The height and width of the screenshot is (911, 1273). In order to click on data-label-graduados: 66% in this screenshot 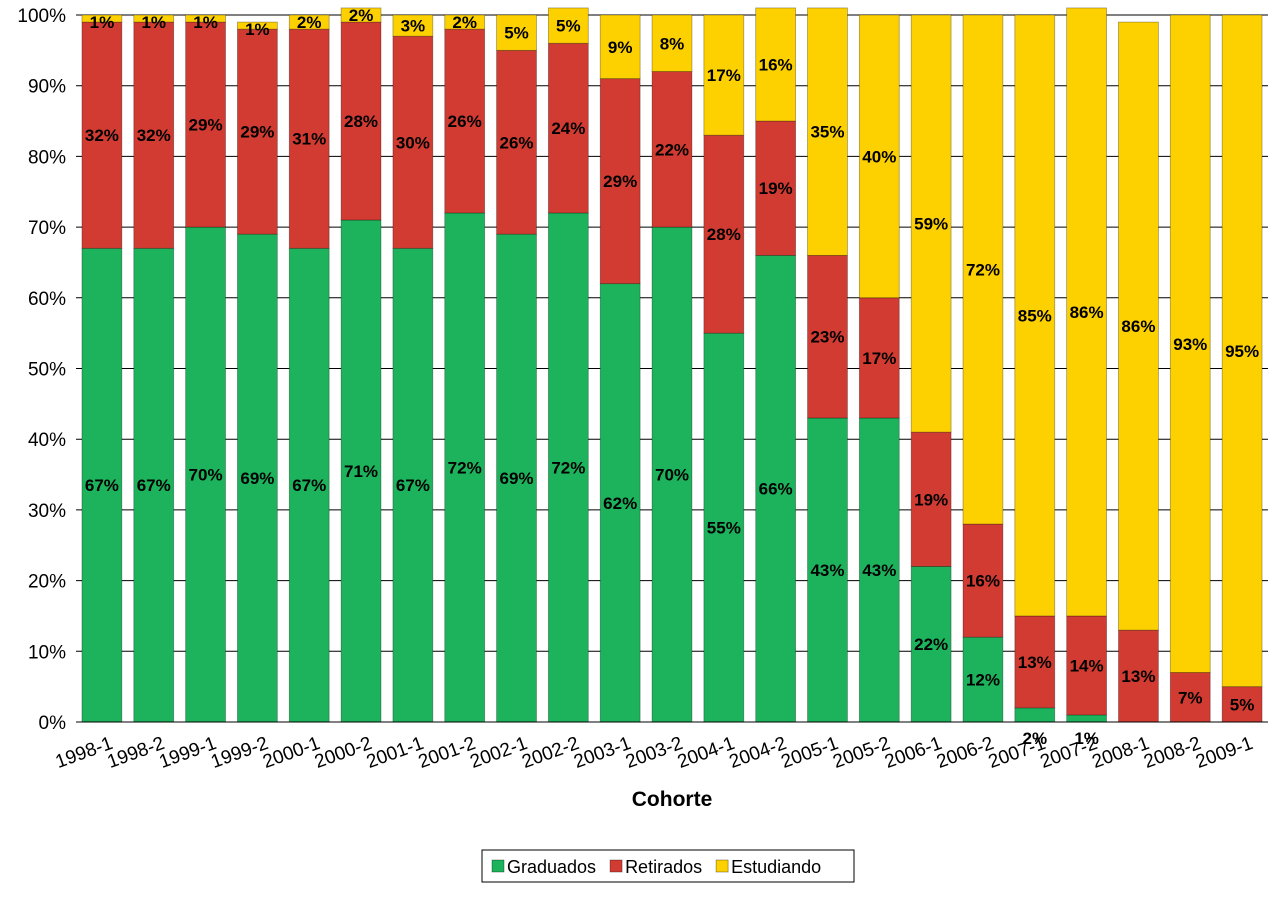, I will do `click(776, 489)`.